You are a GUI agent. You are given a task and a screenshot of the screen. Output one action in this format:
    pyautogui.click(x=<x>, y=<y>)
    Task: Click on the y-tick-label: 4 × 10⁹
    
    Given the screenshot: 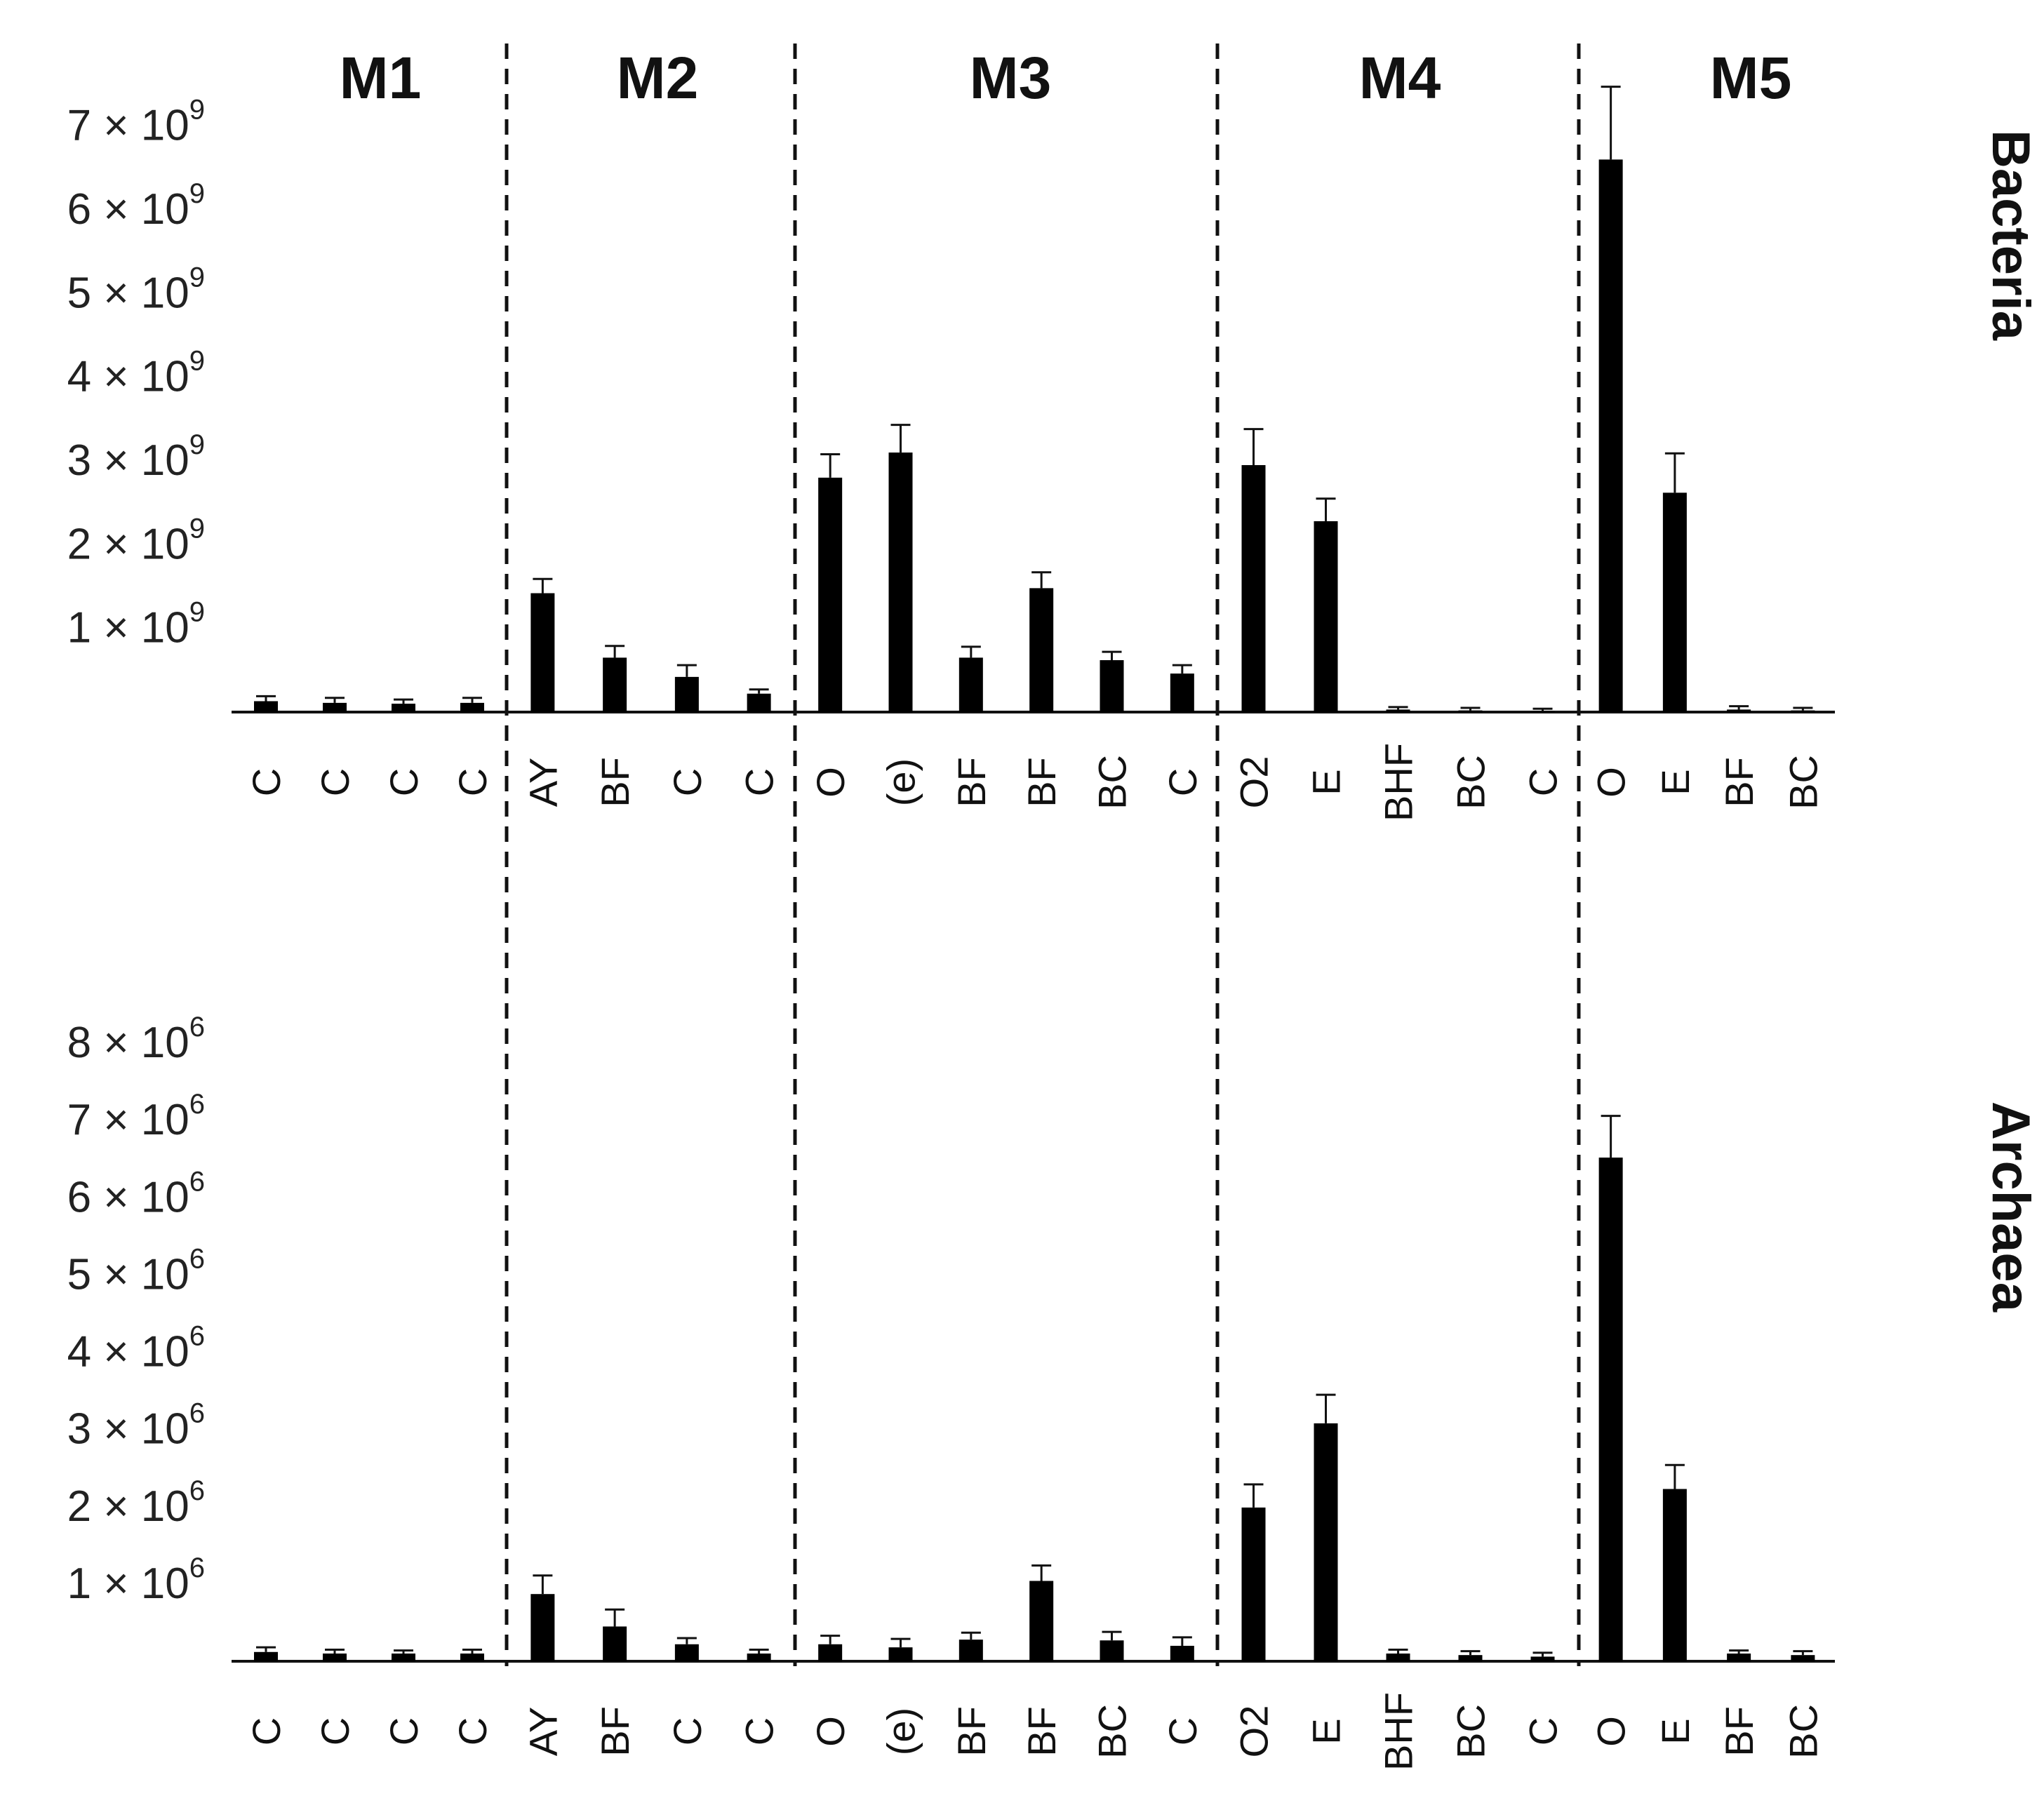 What is the action you would take?
    pyautogui.click(x=136, y=374)
    